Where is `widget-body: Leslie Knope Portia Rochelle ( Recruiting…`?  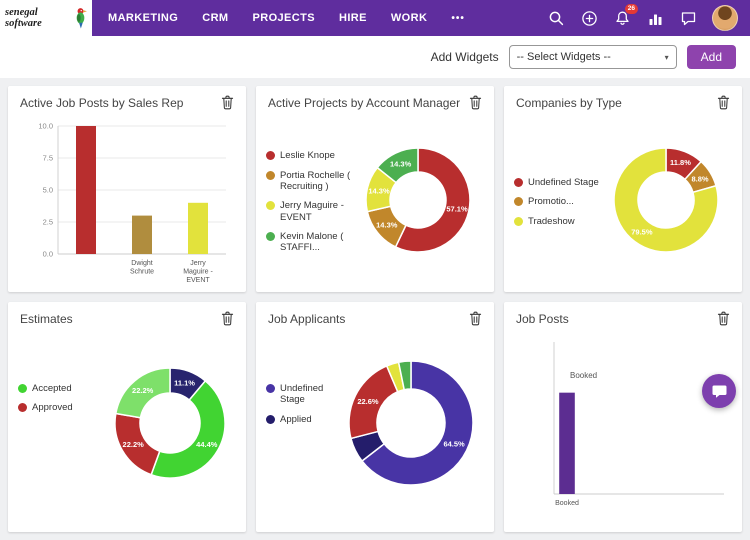 widget-body: Leslie Knope Portia Rochelle ( Recruiting… is located at coordinates (375, 202).